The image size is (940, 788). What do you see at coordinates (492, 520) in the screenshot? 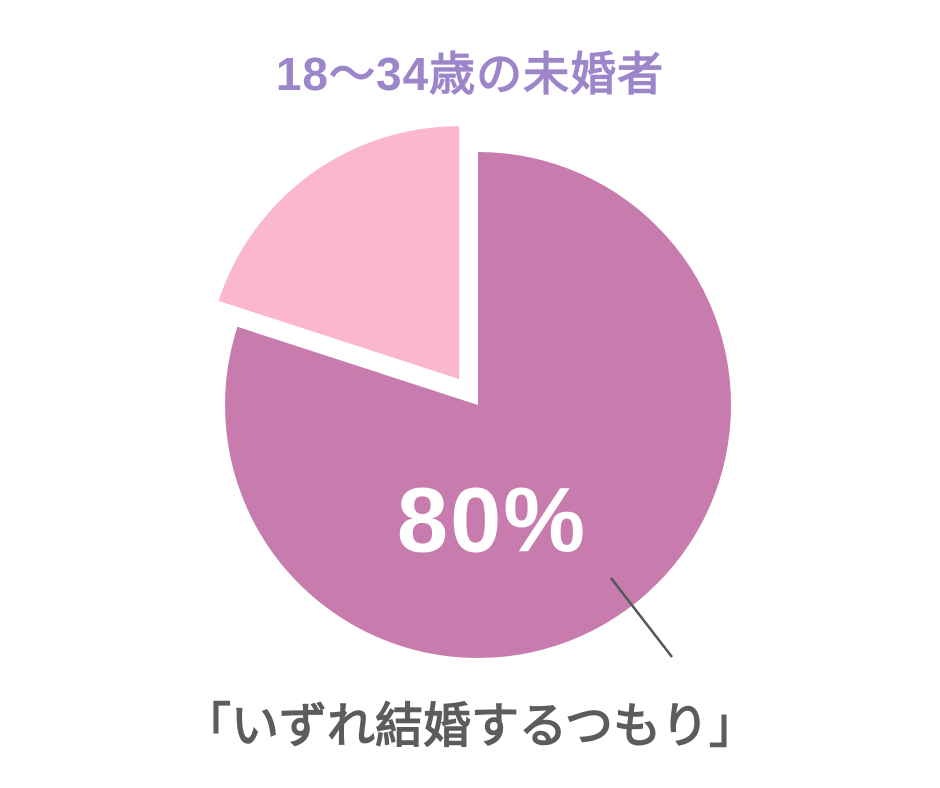
I see `percentage-label: 80%` at bounding box center [492, 520].